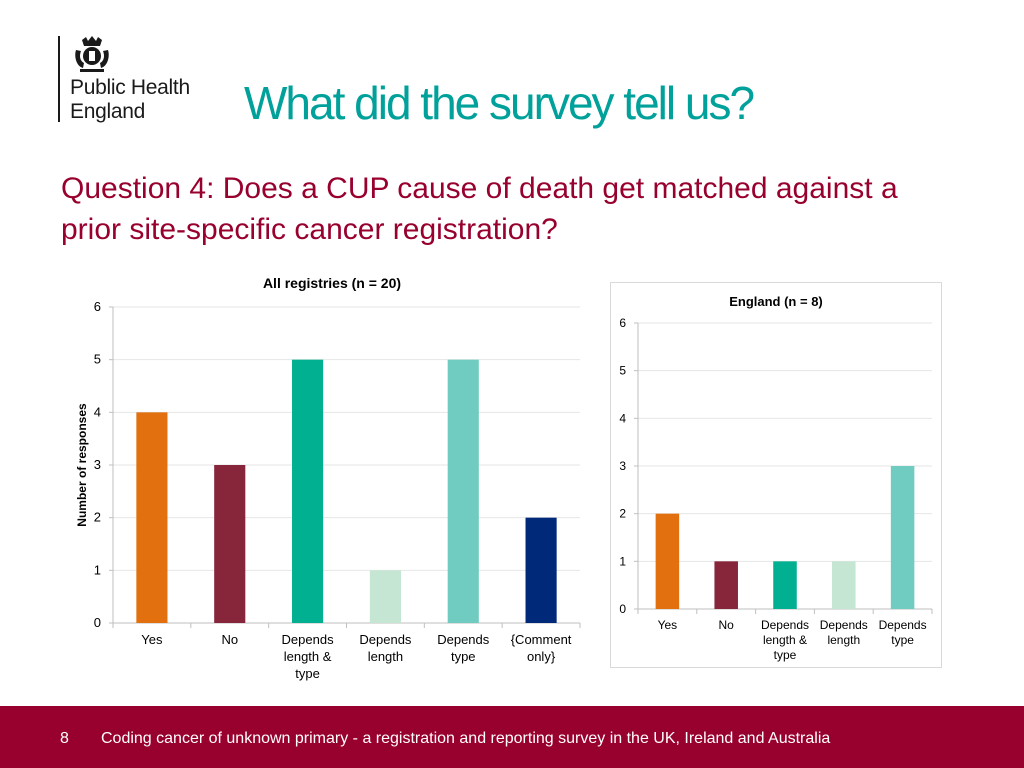  I want to click on logo-divider, so click(59, 79).